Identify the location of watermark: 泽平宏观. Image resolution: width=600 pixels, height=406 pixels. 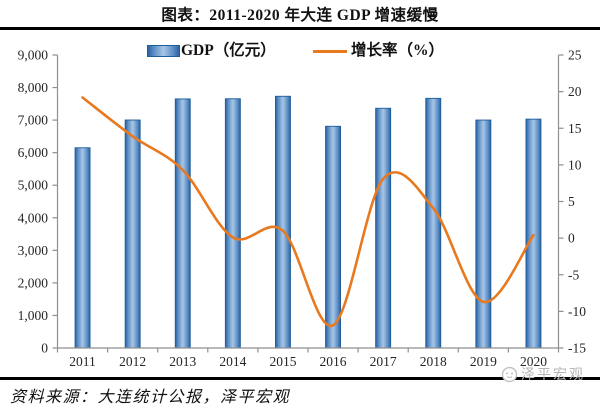
(543, 374).